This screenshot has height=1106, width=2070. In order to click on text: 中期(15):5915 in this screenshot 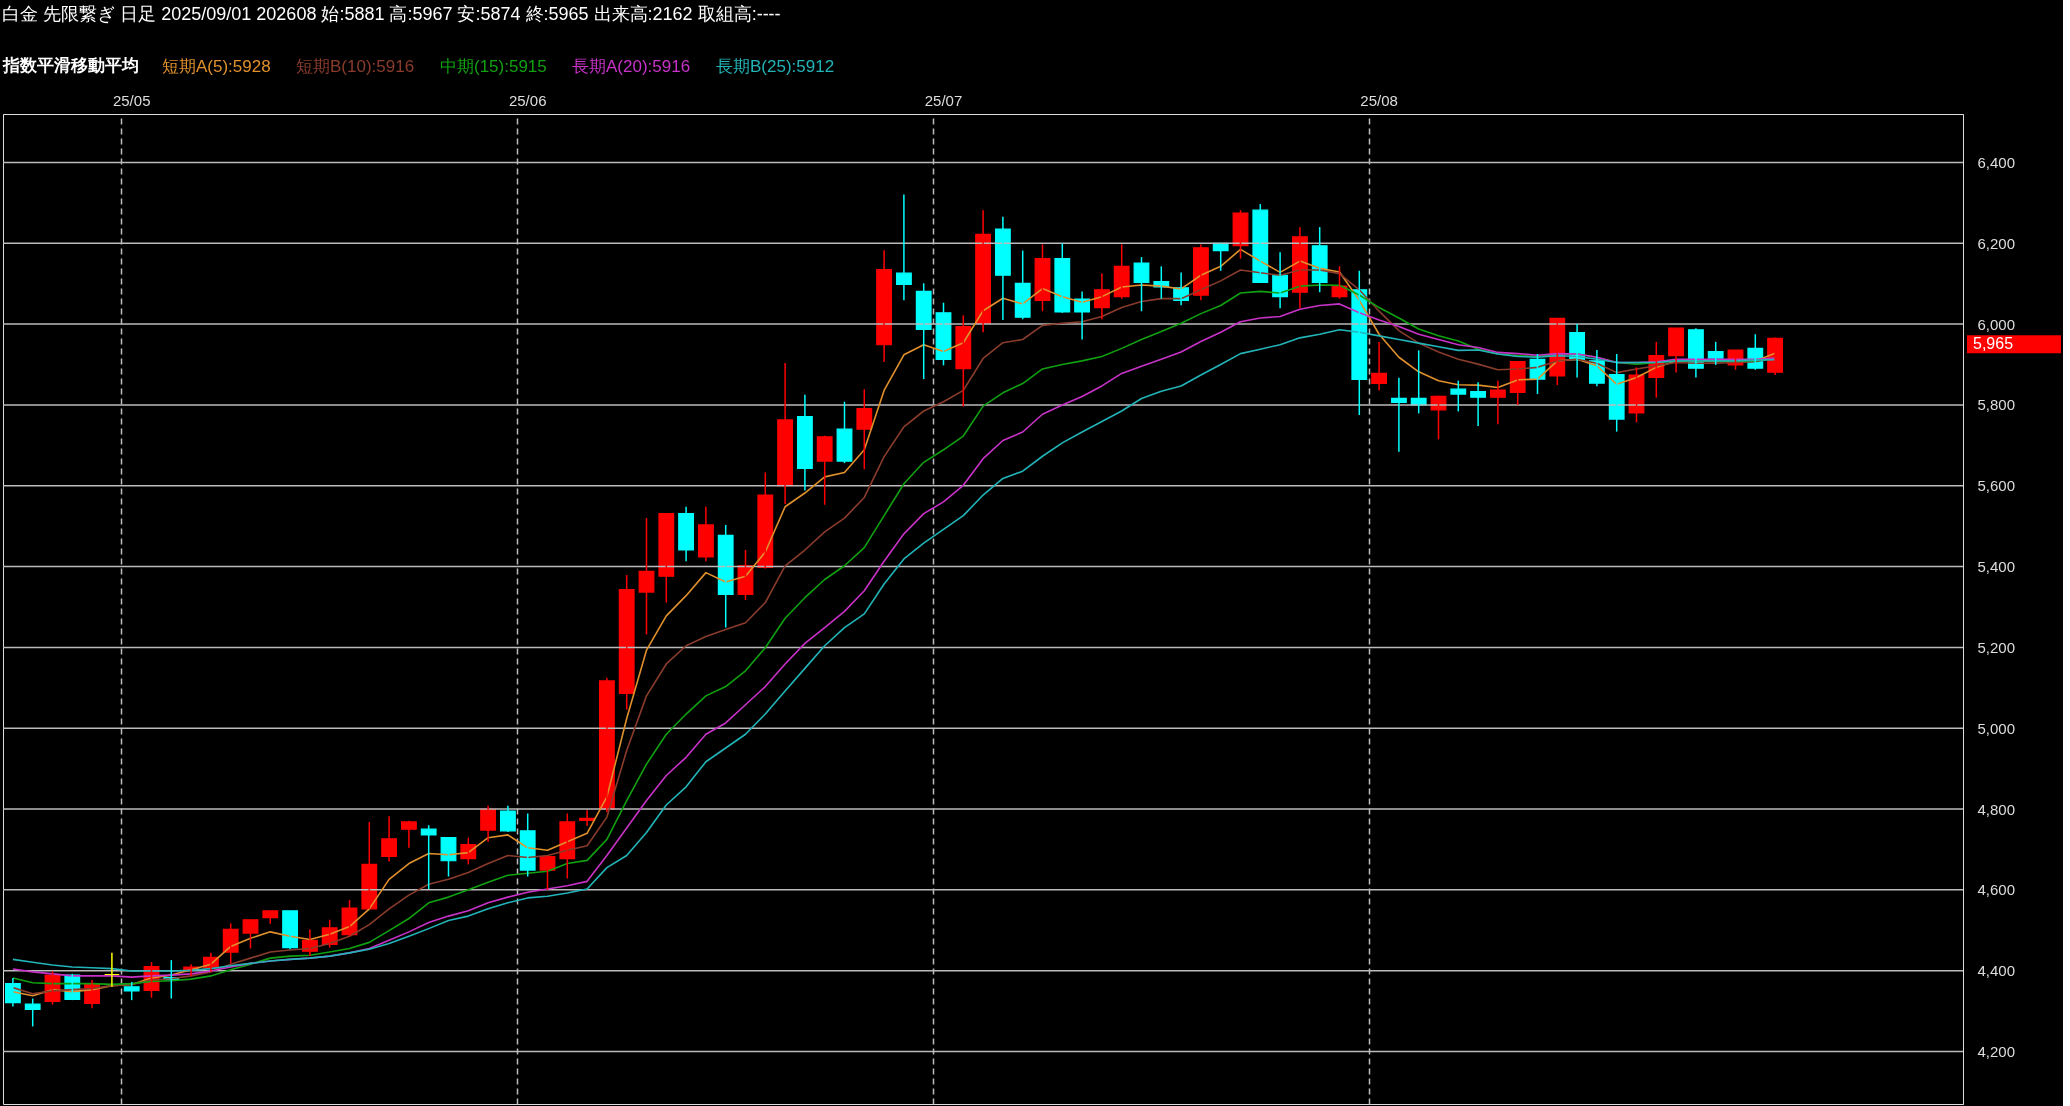, I will do `click(493, 66)`.